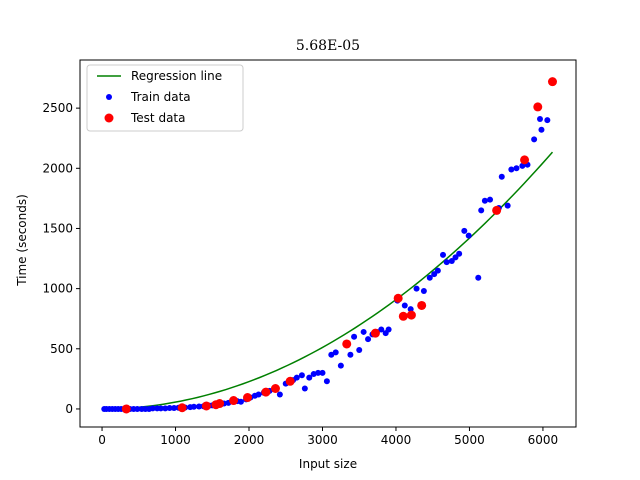 The width and height of the screenshot is (640, 480). What do you see at coordinates (57, 168) in the screenshot?
I see `y-tick-label-2000: 2000` at bounding box center [57, 168].